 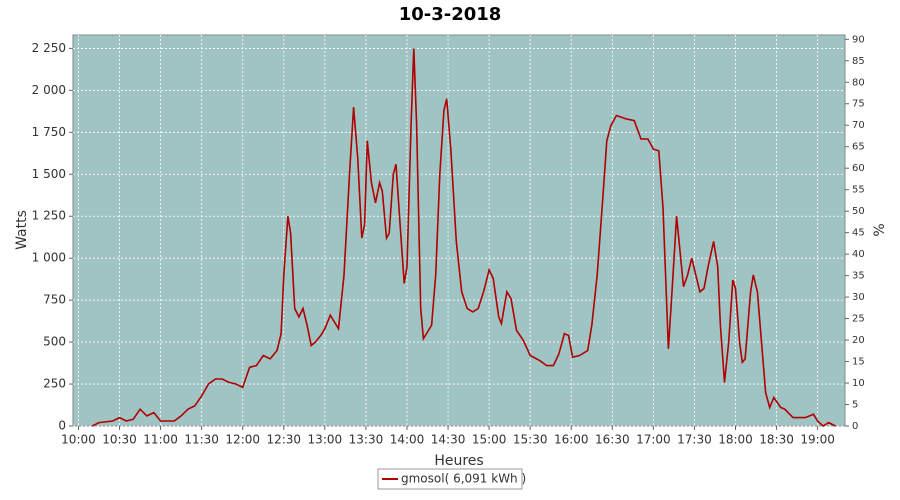 I want to click on y2-tick-label: 15, so click(x=858, y=362).